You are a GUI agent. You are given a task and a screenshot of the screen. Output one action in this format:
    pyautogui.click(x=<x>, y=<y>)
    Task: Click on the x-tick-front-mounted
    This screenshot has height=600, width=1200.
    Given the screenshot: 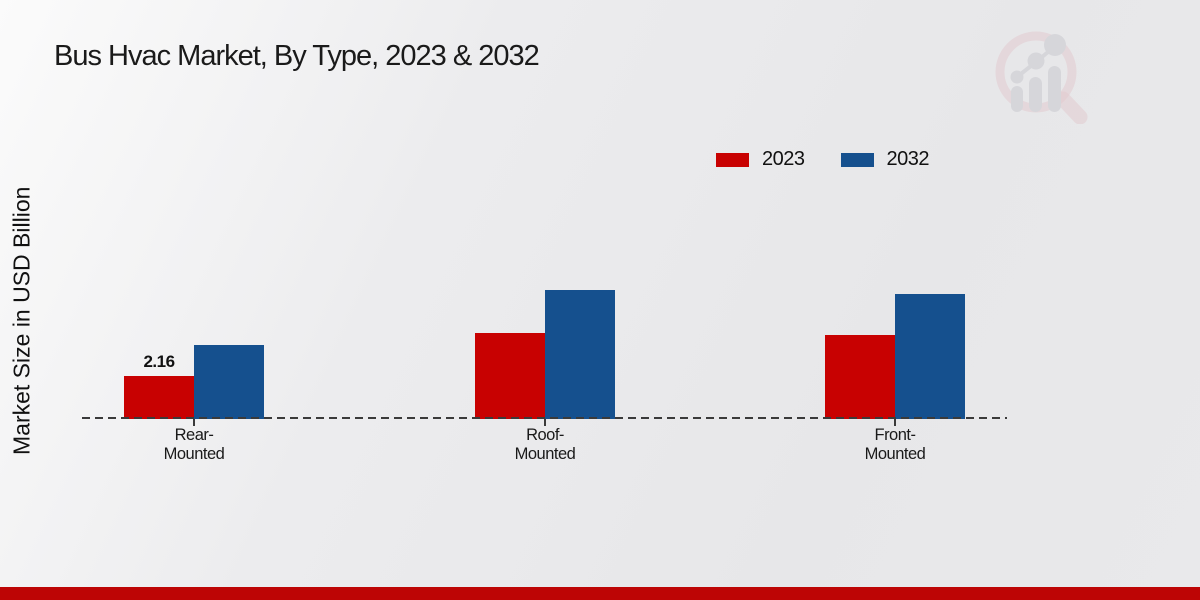 What is the action you would take?
    pyautogui.click(x=895, y=422)
    